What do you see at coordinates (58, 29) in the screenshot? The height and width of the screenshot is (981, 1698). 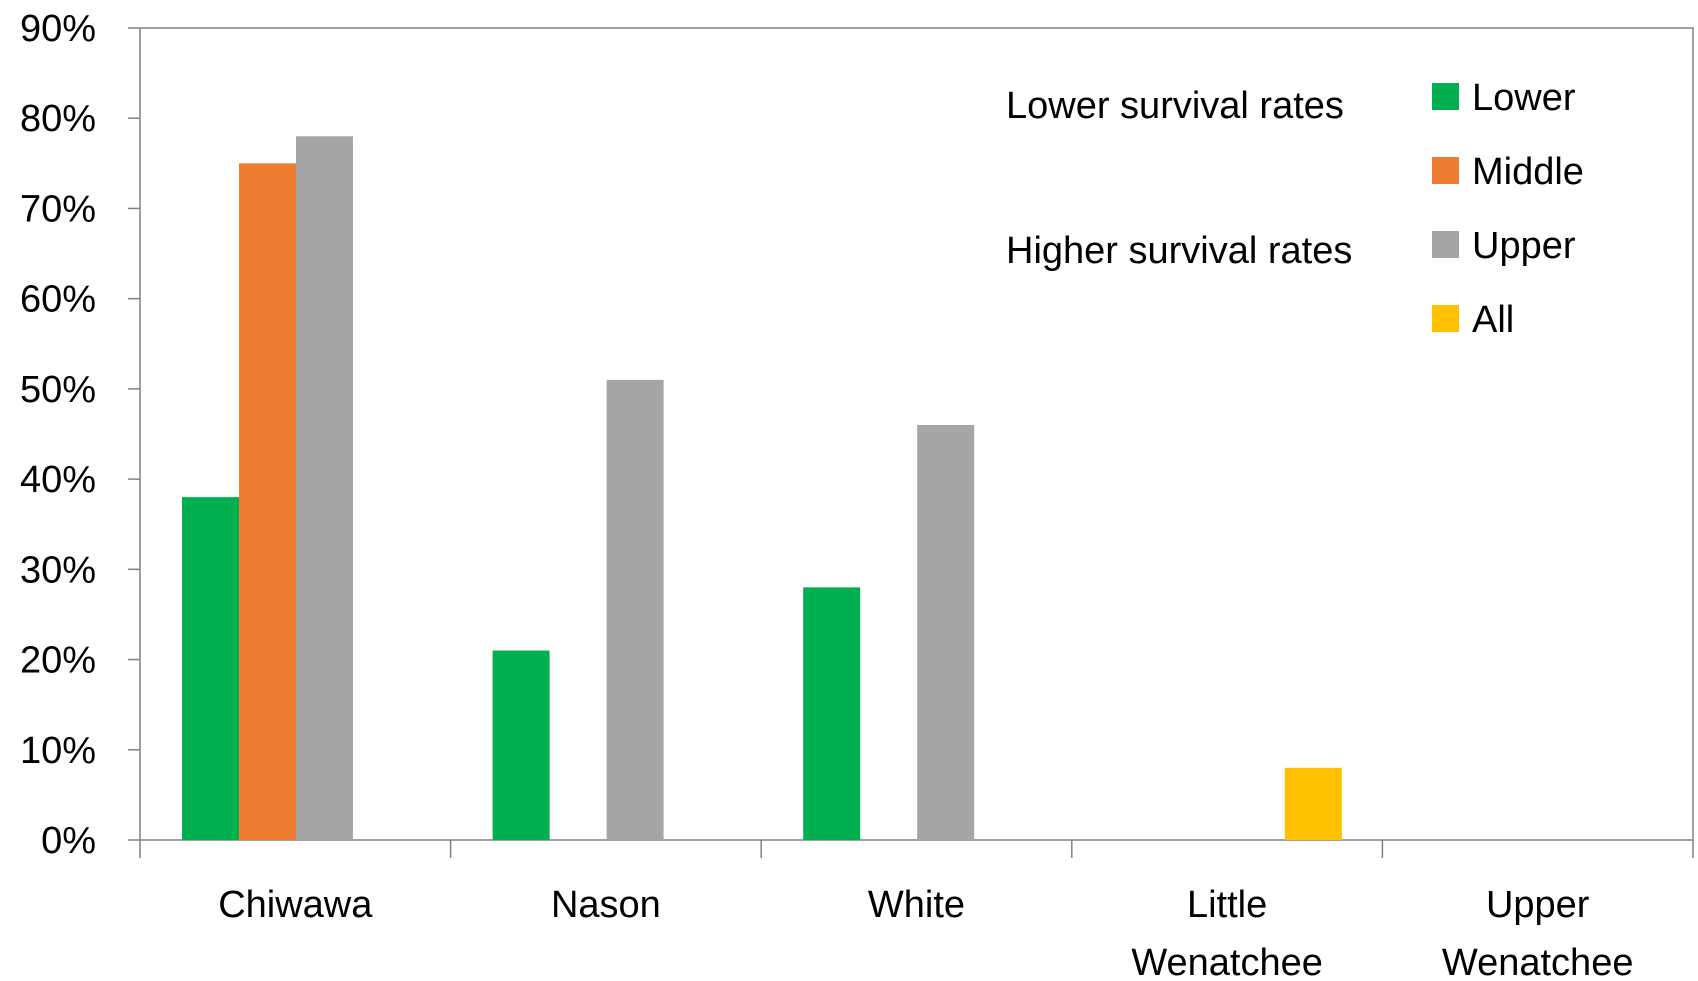 I see `y-tick-label: 90%` at bounding box center [58, 29].